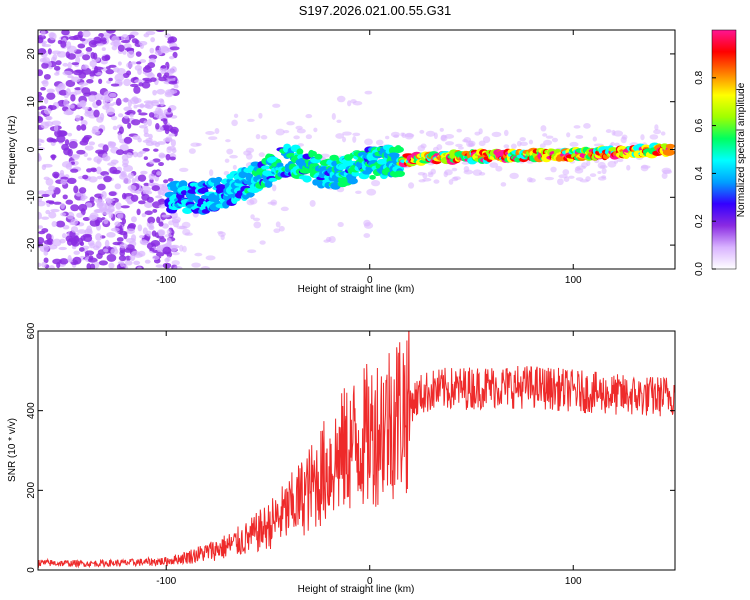 Image resolution: width=750 pixels, height=600 pixels. I want to click on spectrogram-ytick-label: -20, so click(31, 244).